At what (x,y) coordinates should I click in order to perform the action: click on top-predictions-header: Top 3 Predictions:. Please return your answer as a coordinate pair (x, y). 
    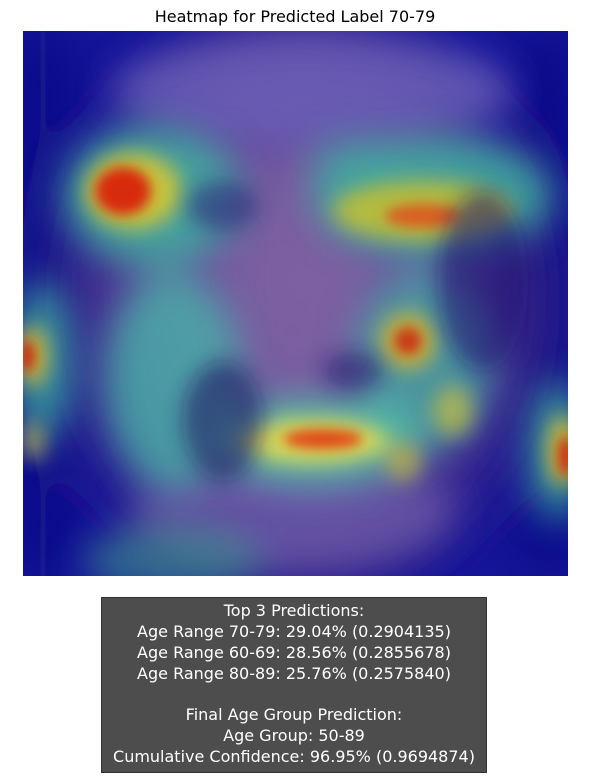
    Looking at the image, I should click on (294, 610).